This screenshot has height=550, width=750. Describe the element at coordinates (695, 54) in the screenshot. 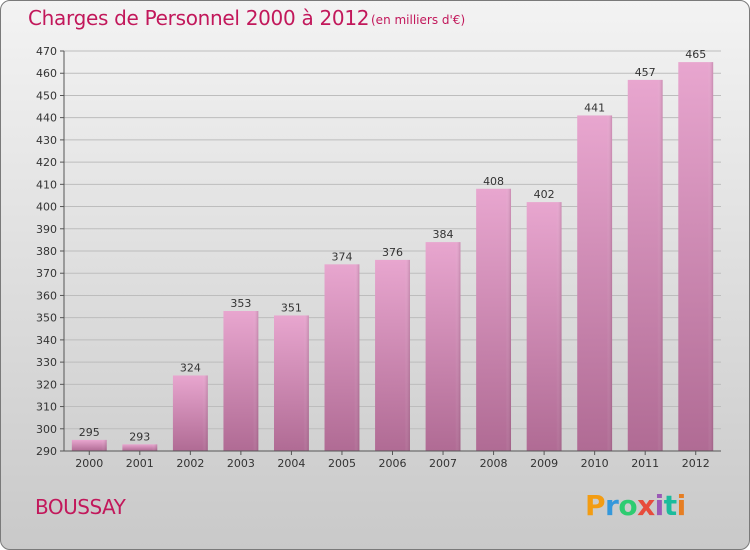

I see `data-label: 465` at that location.